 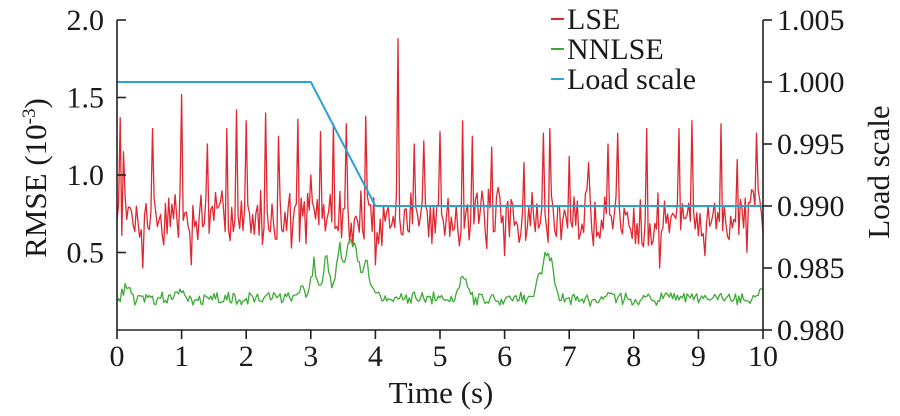 What do you see at coordinates (504, 356) in the screenshot?
I see `x-tick-label: 6` at bounding box center [504, 356].